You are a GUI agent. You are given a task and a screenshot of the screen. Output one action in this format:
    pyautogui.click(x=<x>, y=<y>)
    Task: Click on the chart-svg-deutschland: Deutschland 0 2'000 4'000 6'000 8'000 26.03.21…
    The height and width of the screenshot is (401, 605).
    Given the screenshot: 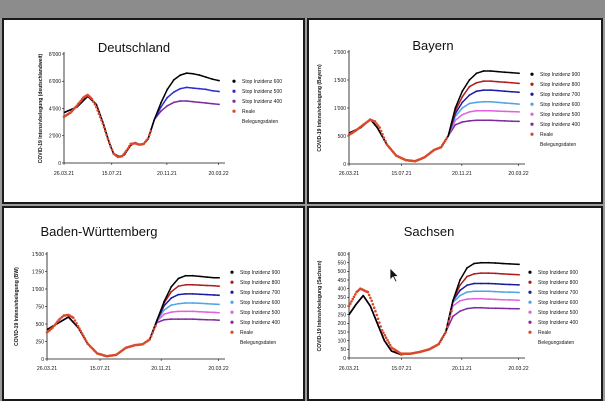 What is the action you would take?
    pyautogui.click(x=160, y=108)
    